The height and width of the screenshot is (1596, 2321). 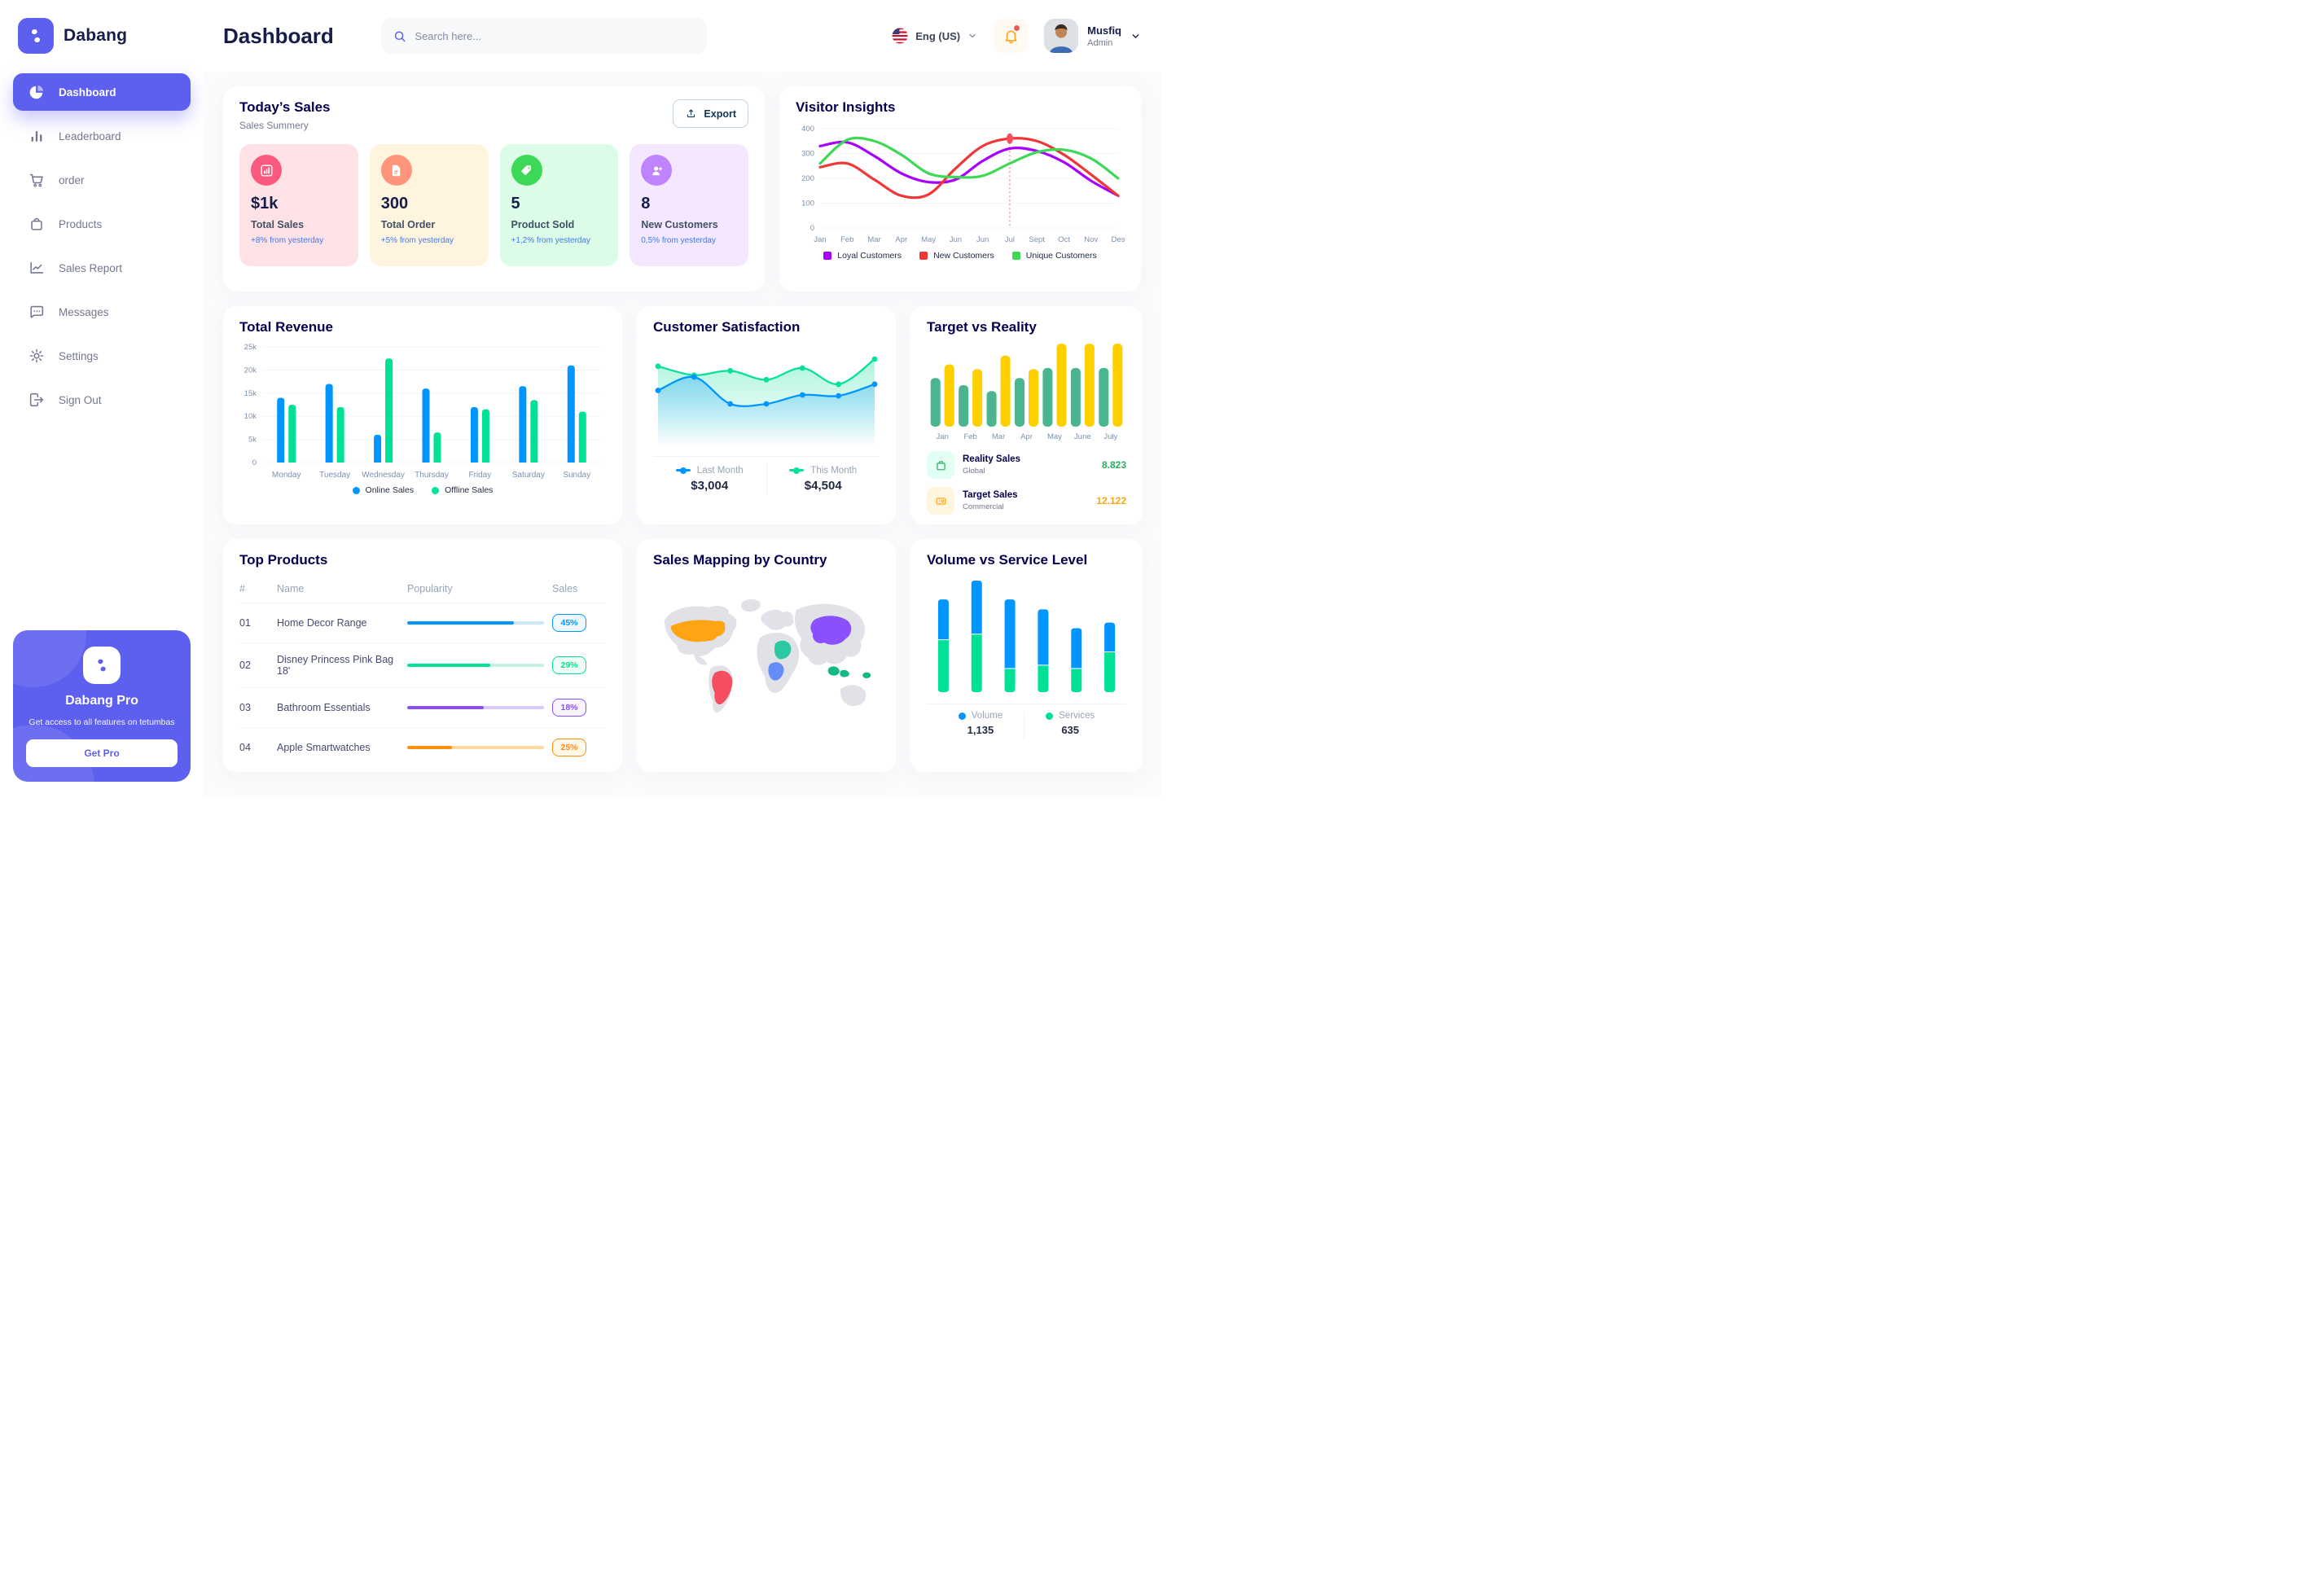 What do you see at coordinates (543, 225) in the screenshot?
I see `metric-label: Product Sold` at bounding box center [543, 225].